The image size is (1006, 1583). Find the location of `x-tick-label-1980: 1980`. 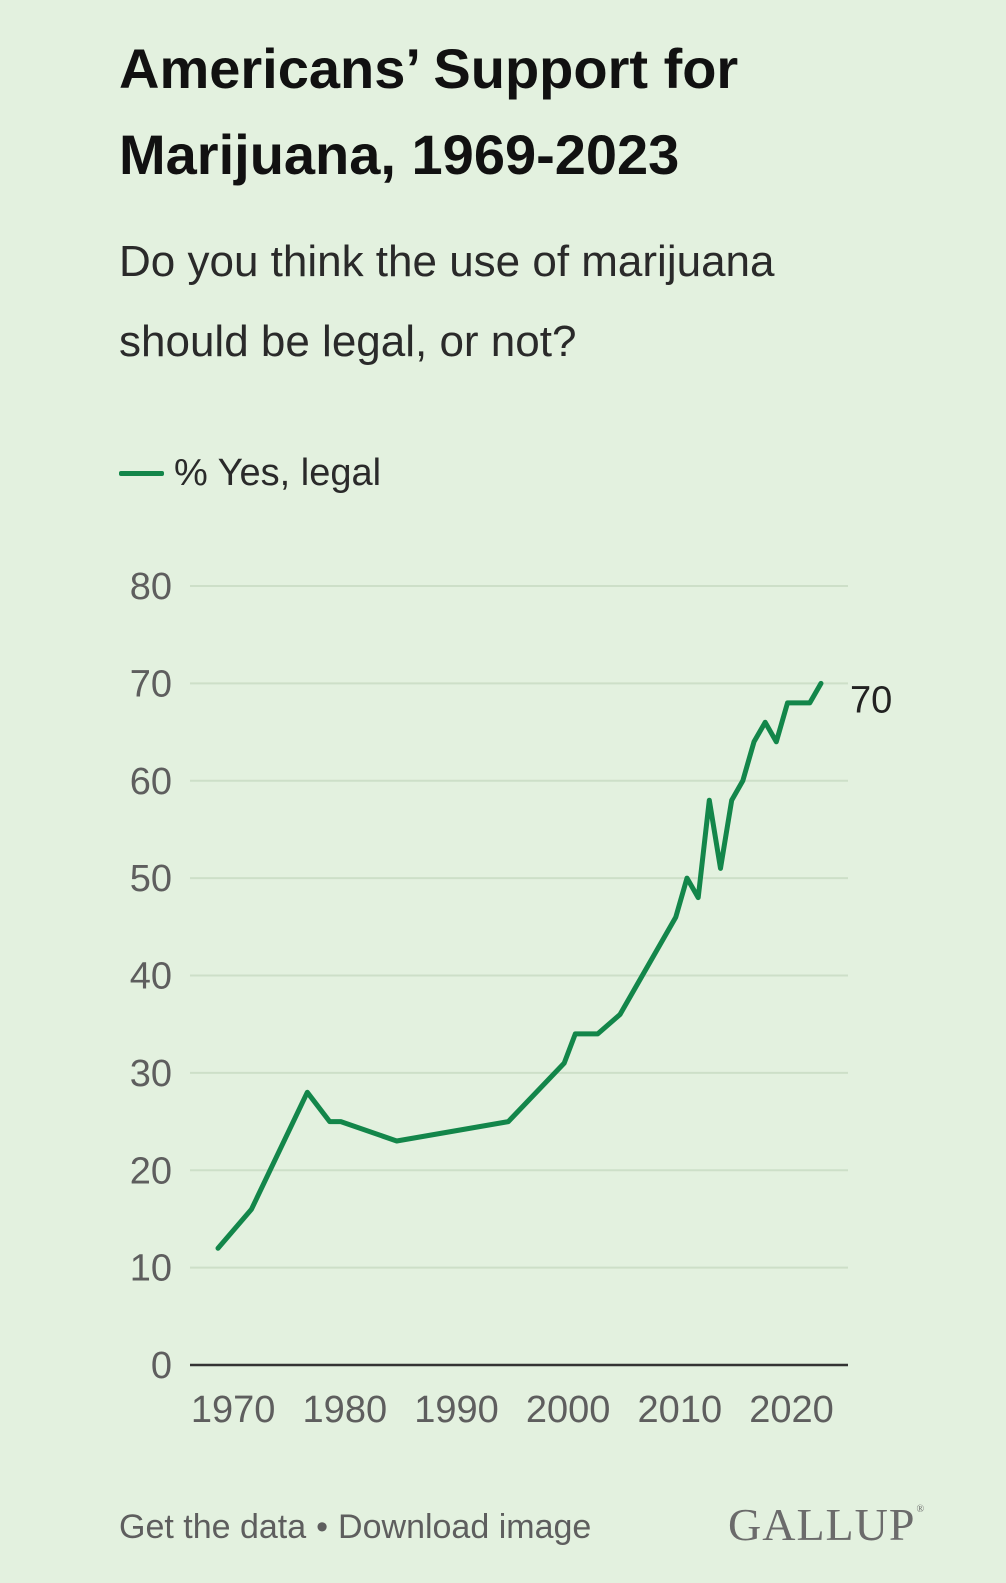

x-tick-label-1980: 1980 is located at coordinates (345, 1410).